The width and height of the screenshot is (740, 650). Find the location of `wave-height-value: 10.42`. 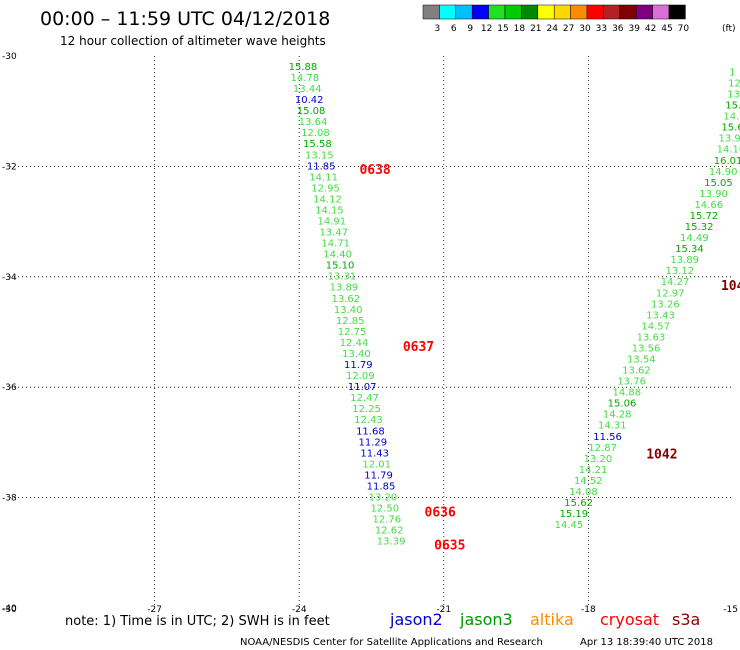

wave-height-value: 10.42 is located at coordinates (309, 100).